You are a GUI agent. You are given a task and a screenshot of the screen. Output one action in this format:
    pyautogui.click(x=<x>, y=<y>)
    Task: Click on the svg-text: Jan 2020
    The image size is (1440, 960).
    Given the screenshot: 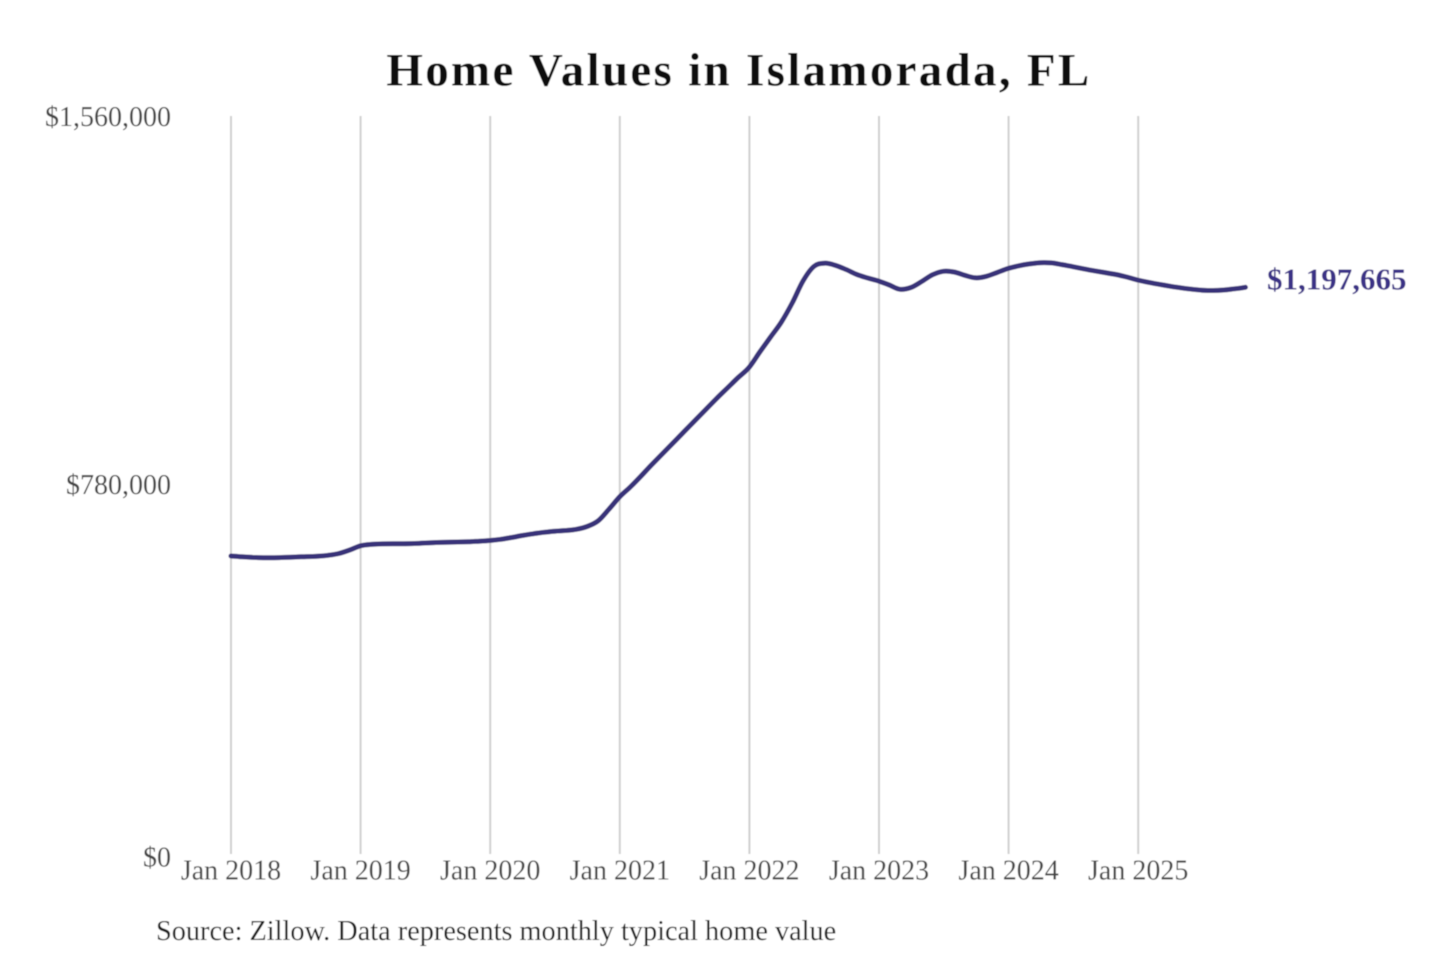 What is the action you would take?
    pyautogui.click(x=490, y=871)
    